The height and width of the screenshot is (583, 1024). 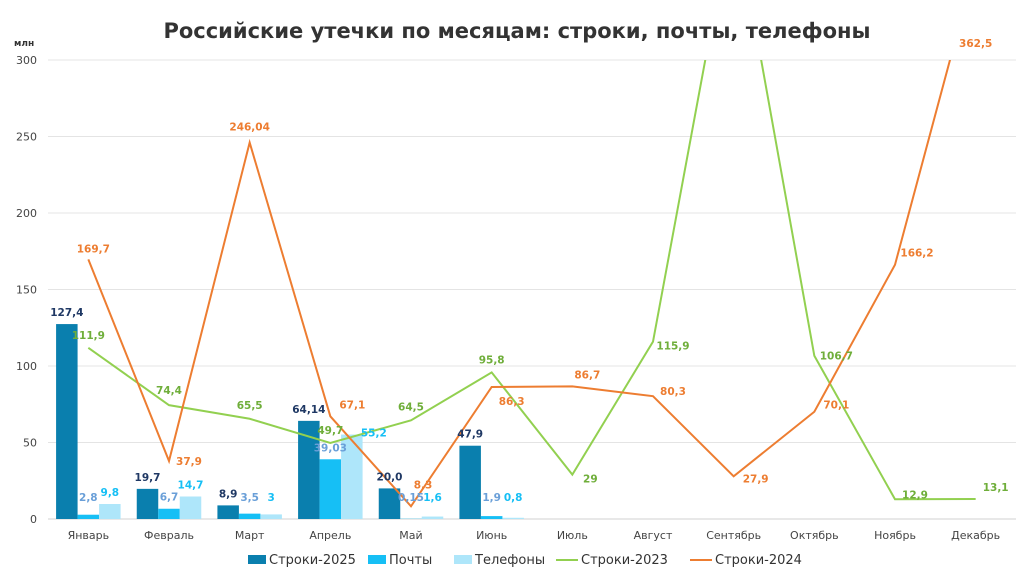 I want to click on line-data-label: 111,9, so click(x=88, y=336).